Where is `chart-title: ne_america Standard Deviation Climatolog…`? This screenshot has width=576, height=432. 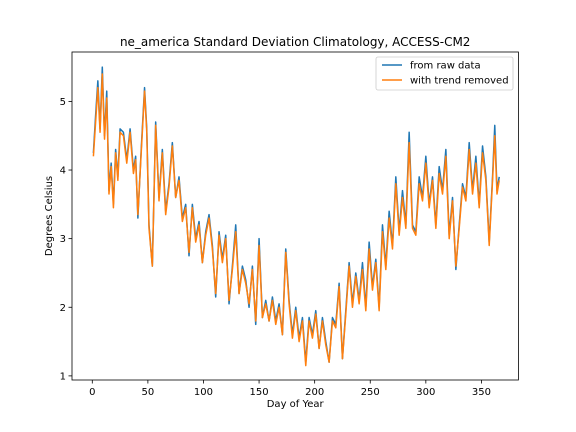 chart-title: ne_america Standard Deviation Climatolog… is located at coordinates (295, 42).